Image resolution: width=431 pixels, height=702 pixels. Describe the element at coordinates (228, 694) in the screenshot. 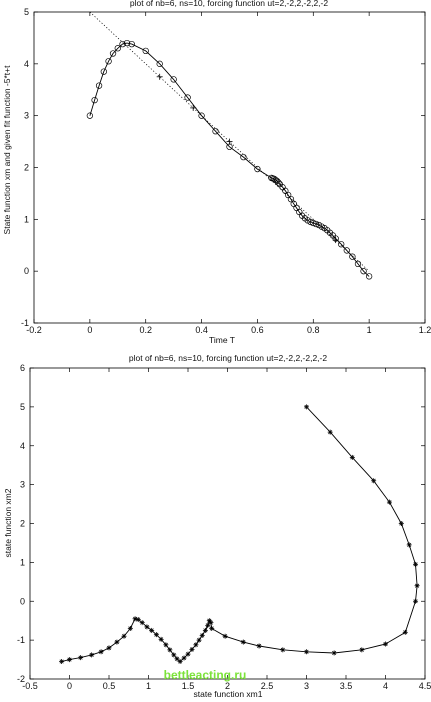

I see `chart-phase-plot-x-label: state function xm1` at that location.